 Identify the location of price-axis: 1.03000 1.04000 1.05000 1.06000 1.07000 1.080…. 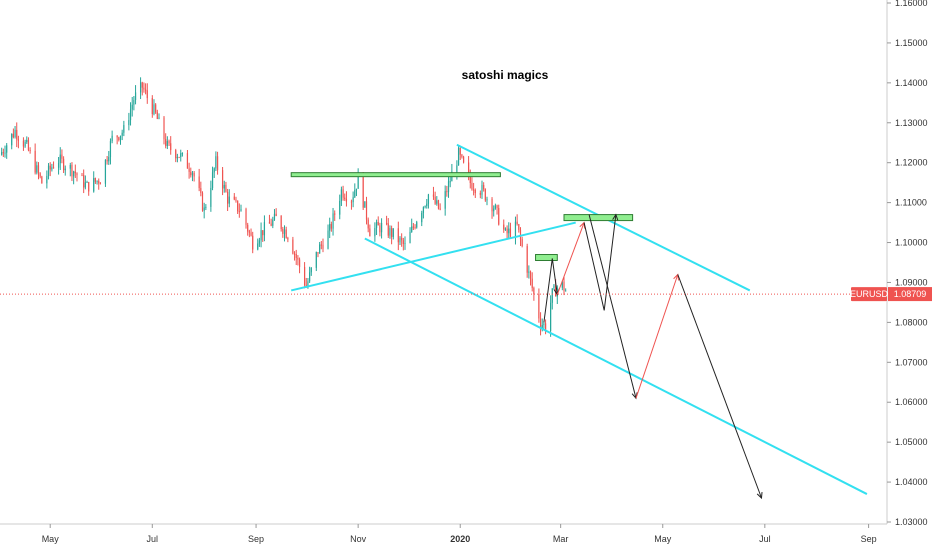
(907, 263).